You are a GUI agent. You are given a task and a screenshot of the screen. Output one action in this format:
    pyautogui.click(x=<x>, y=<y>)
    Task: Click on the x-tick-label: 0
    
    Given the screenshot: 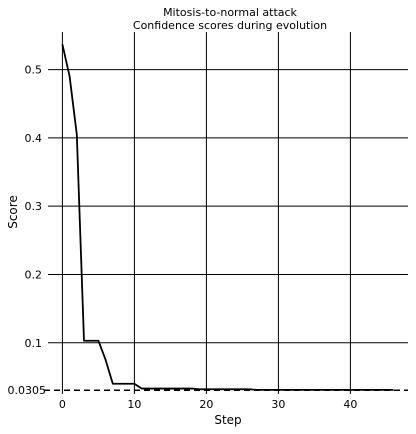 What is the action you would take?
    pyautogui.click(x=62, y=404)
    